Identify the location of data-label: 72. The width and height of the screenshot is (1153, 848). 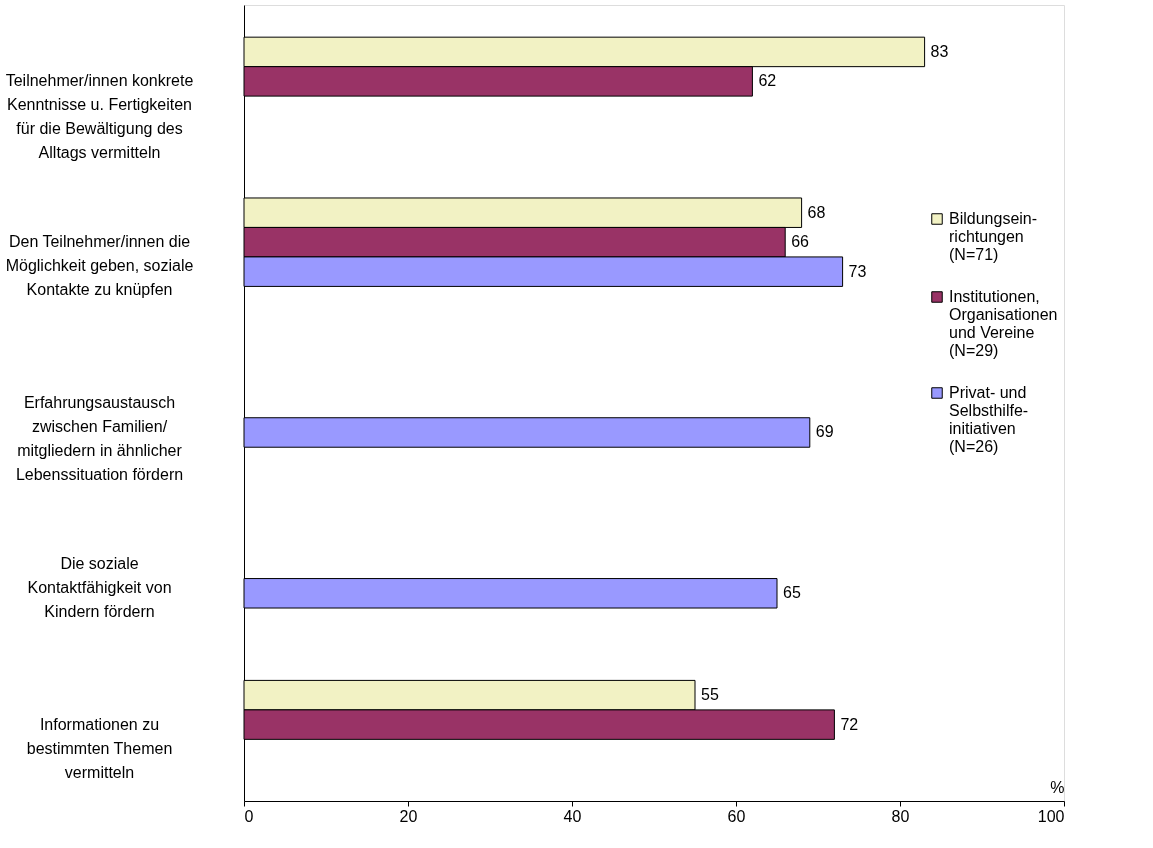
(849, 724).